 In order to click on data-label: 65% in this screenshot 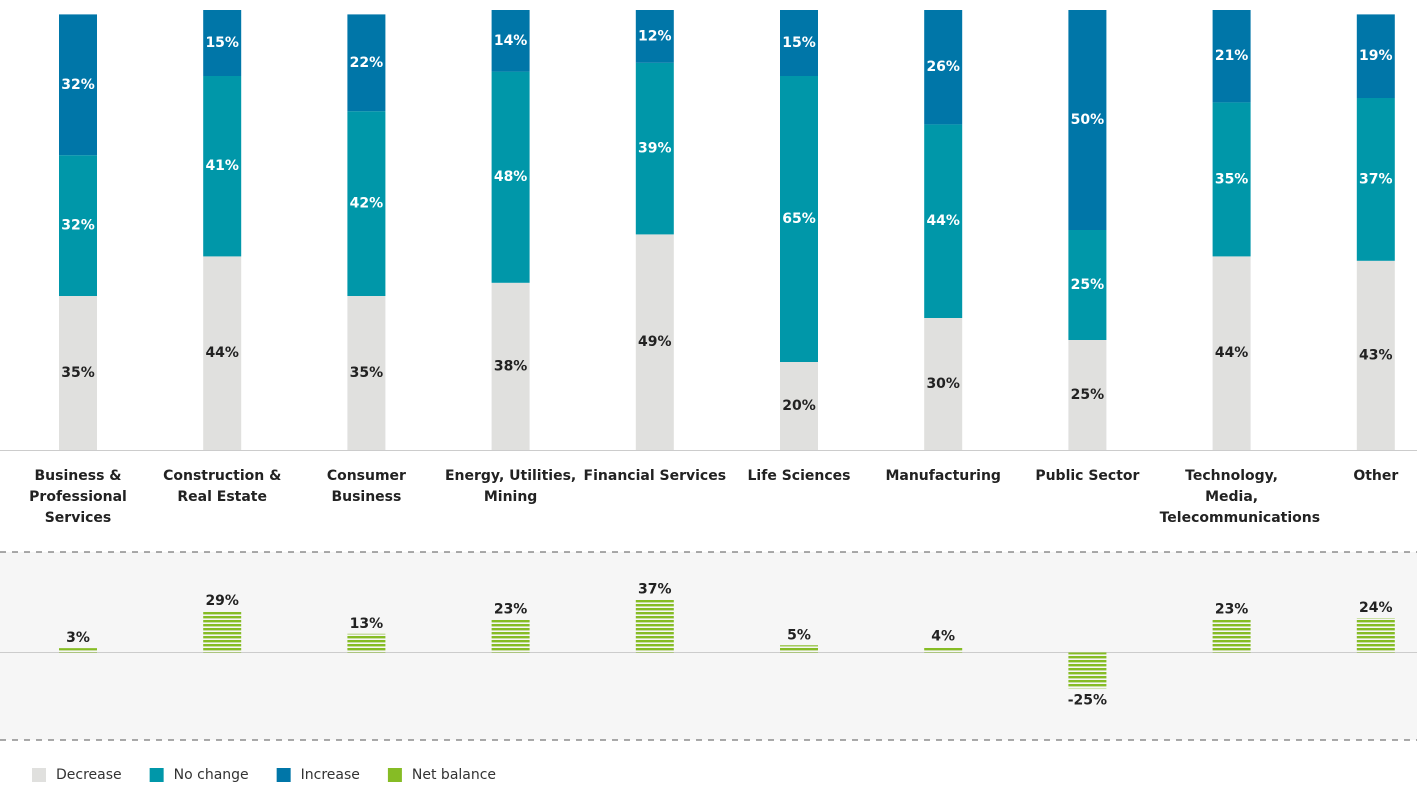, I will do `click(799, 219)`.